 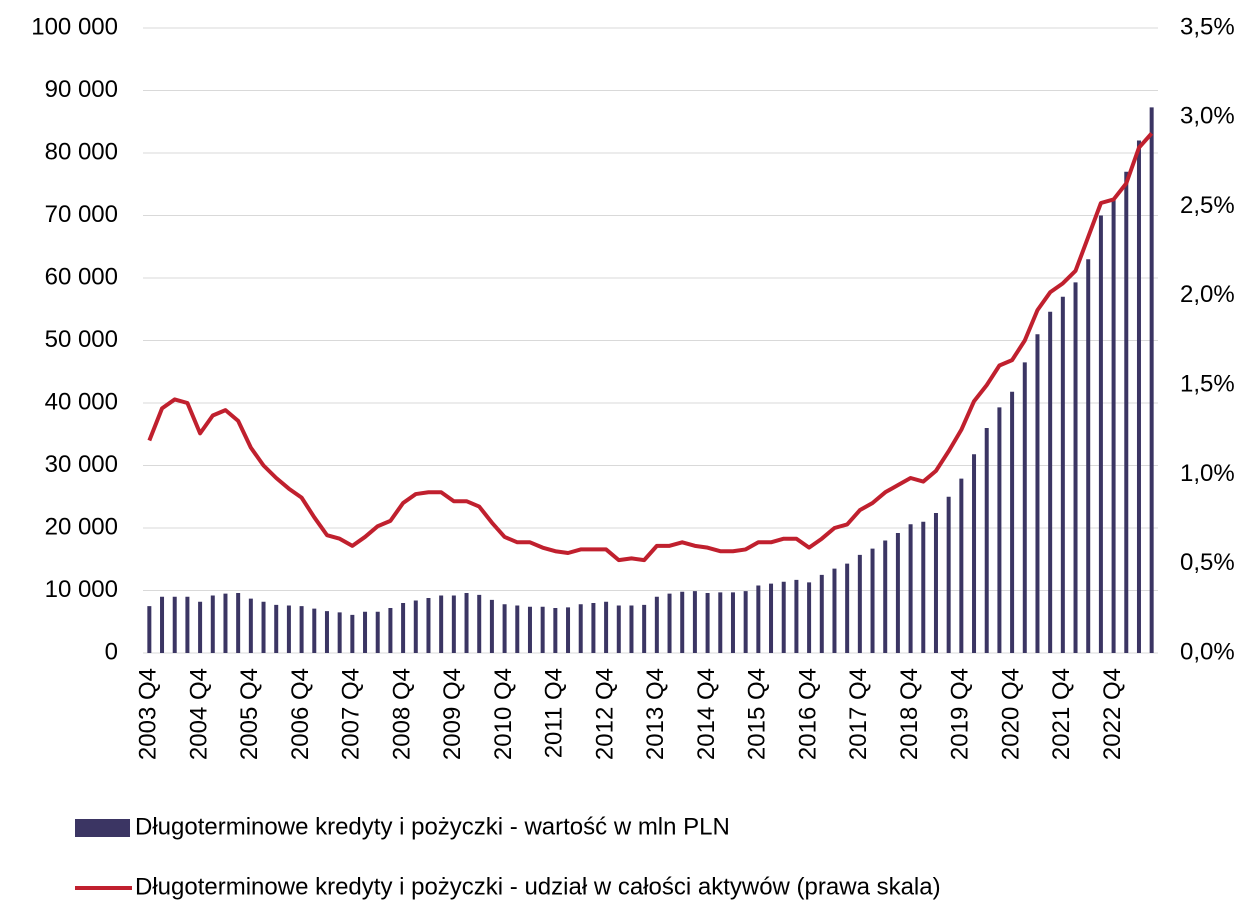 I want to click on x-tick-label: 2011 Q4, so click(x=554, y=713).